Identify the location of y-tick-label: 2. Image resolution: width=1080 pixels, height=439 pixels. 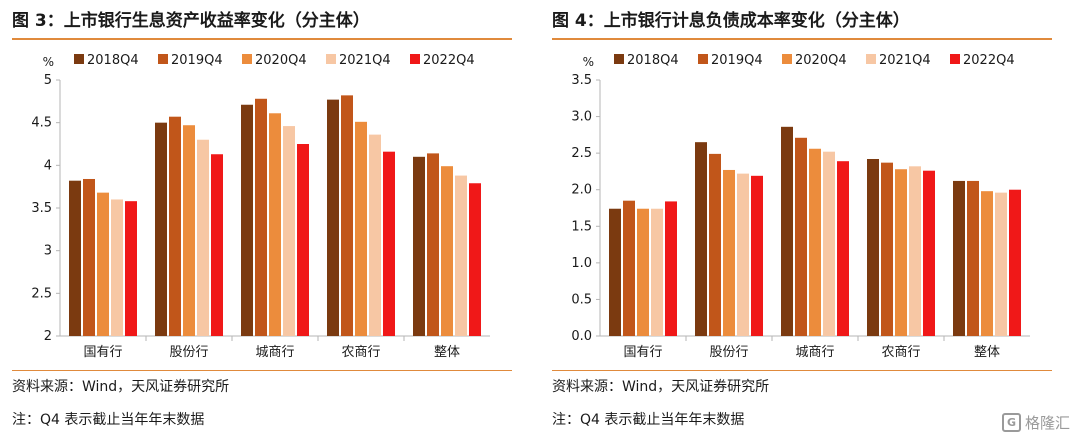
(48, 336).